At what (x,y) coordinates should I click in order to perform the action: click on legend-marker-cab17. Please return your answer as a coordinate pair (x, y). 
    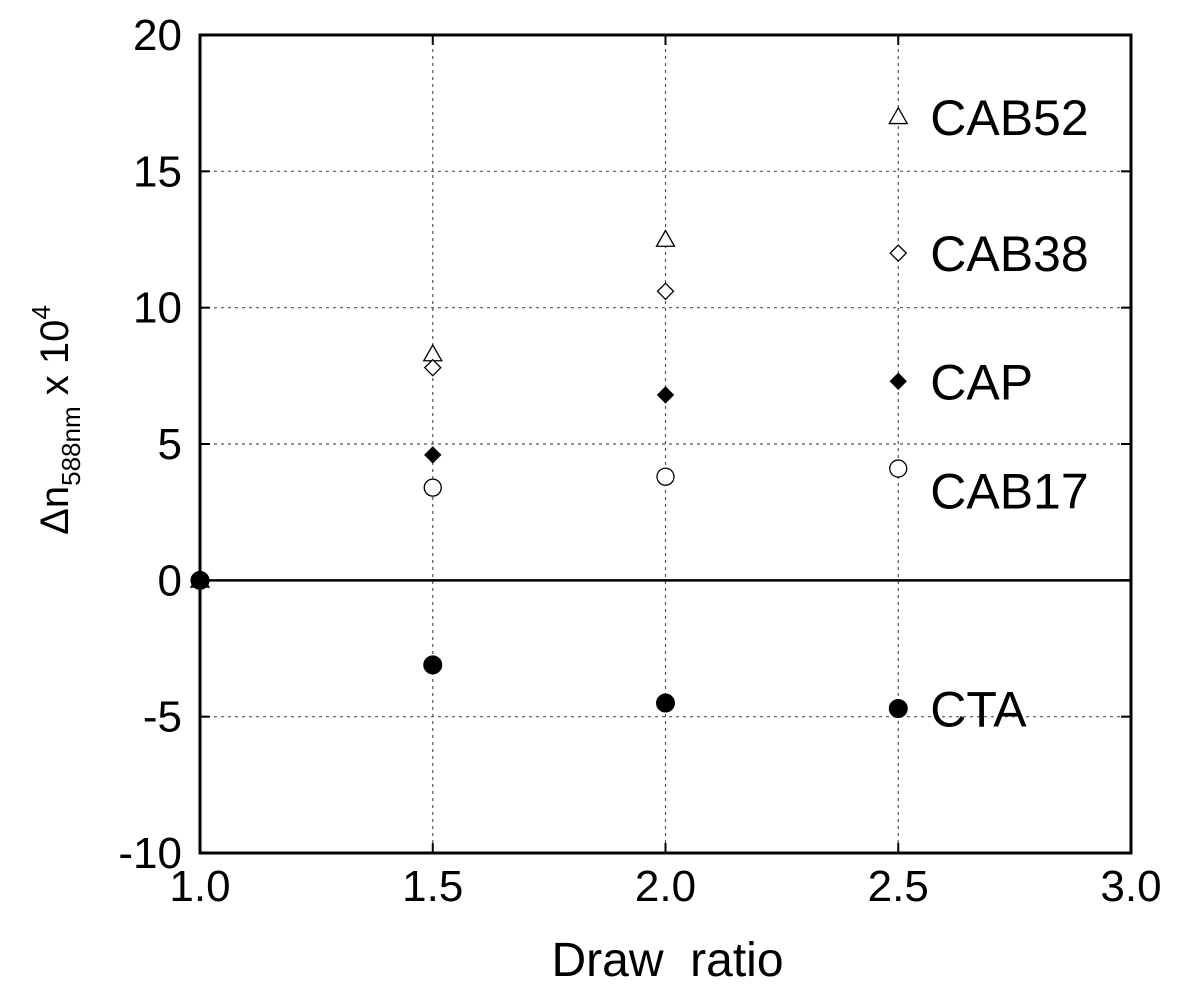
    Looking at the image, I should click on (898, 468).